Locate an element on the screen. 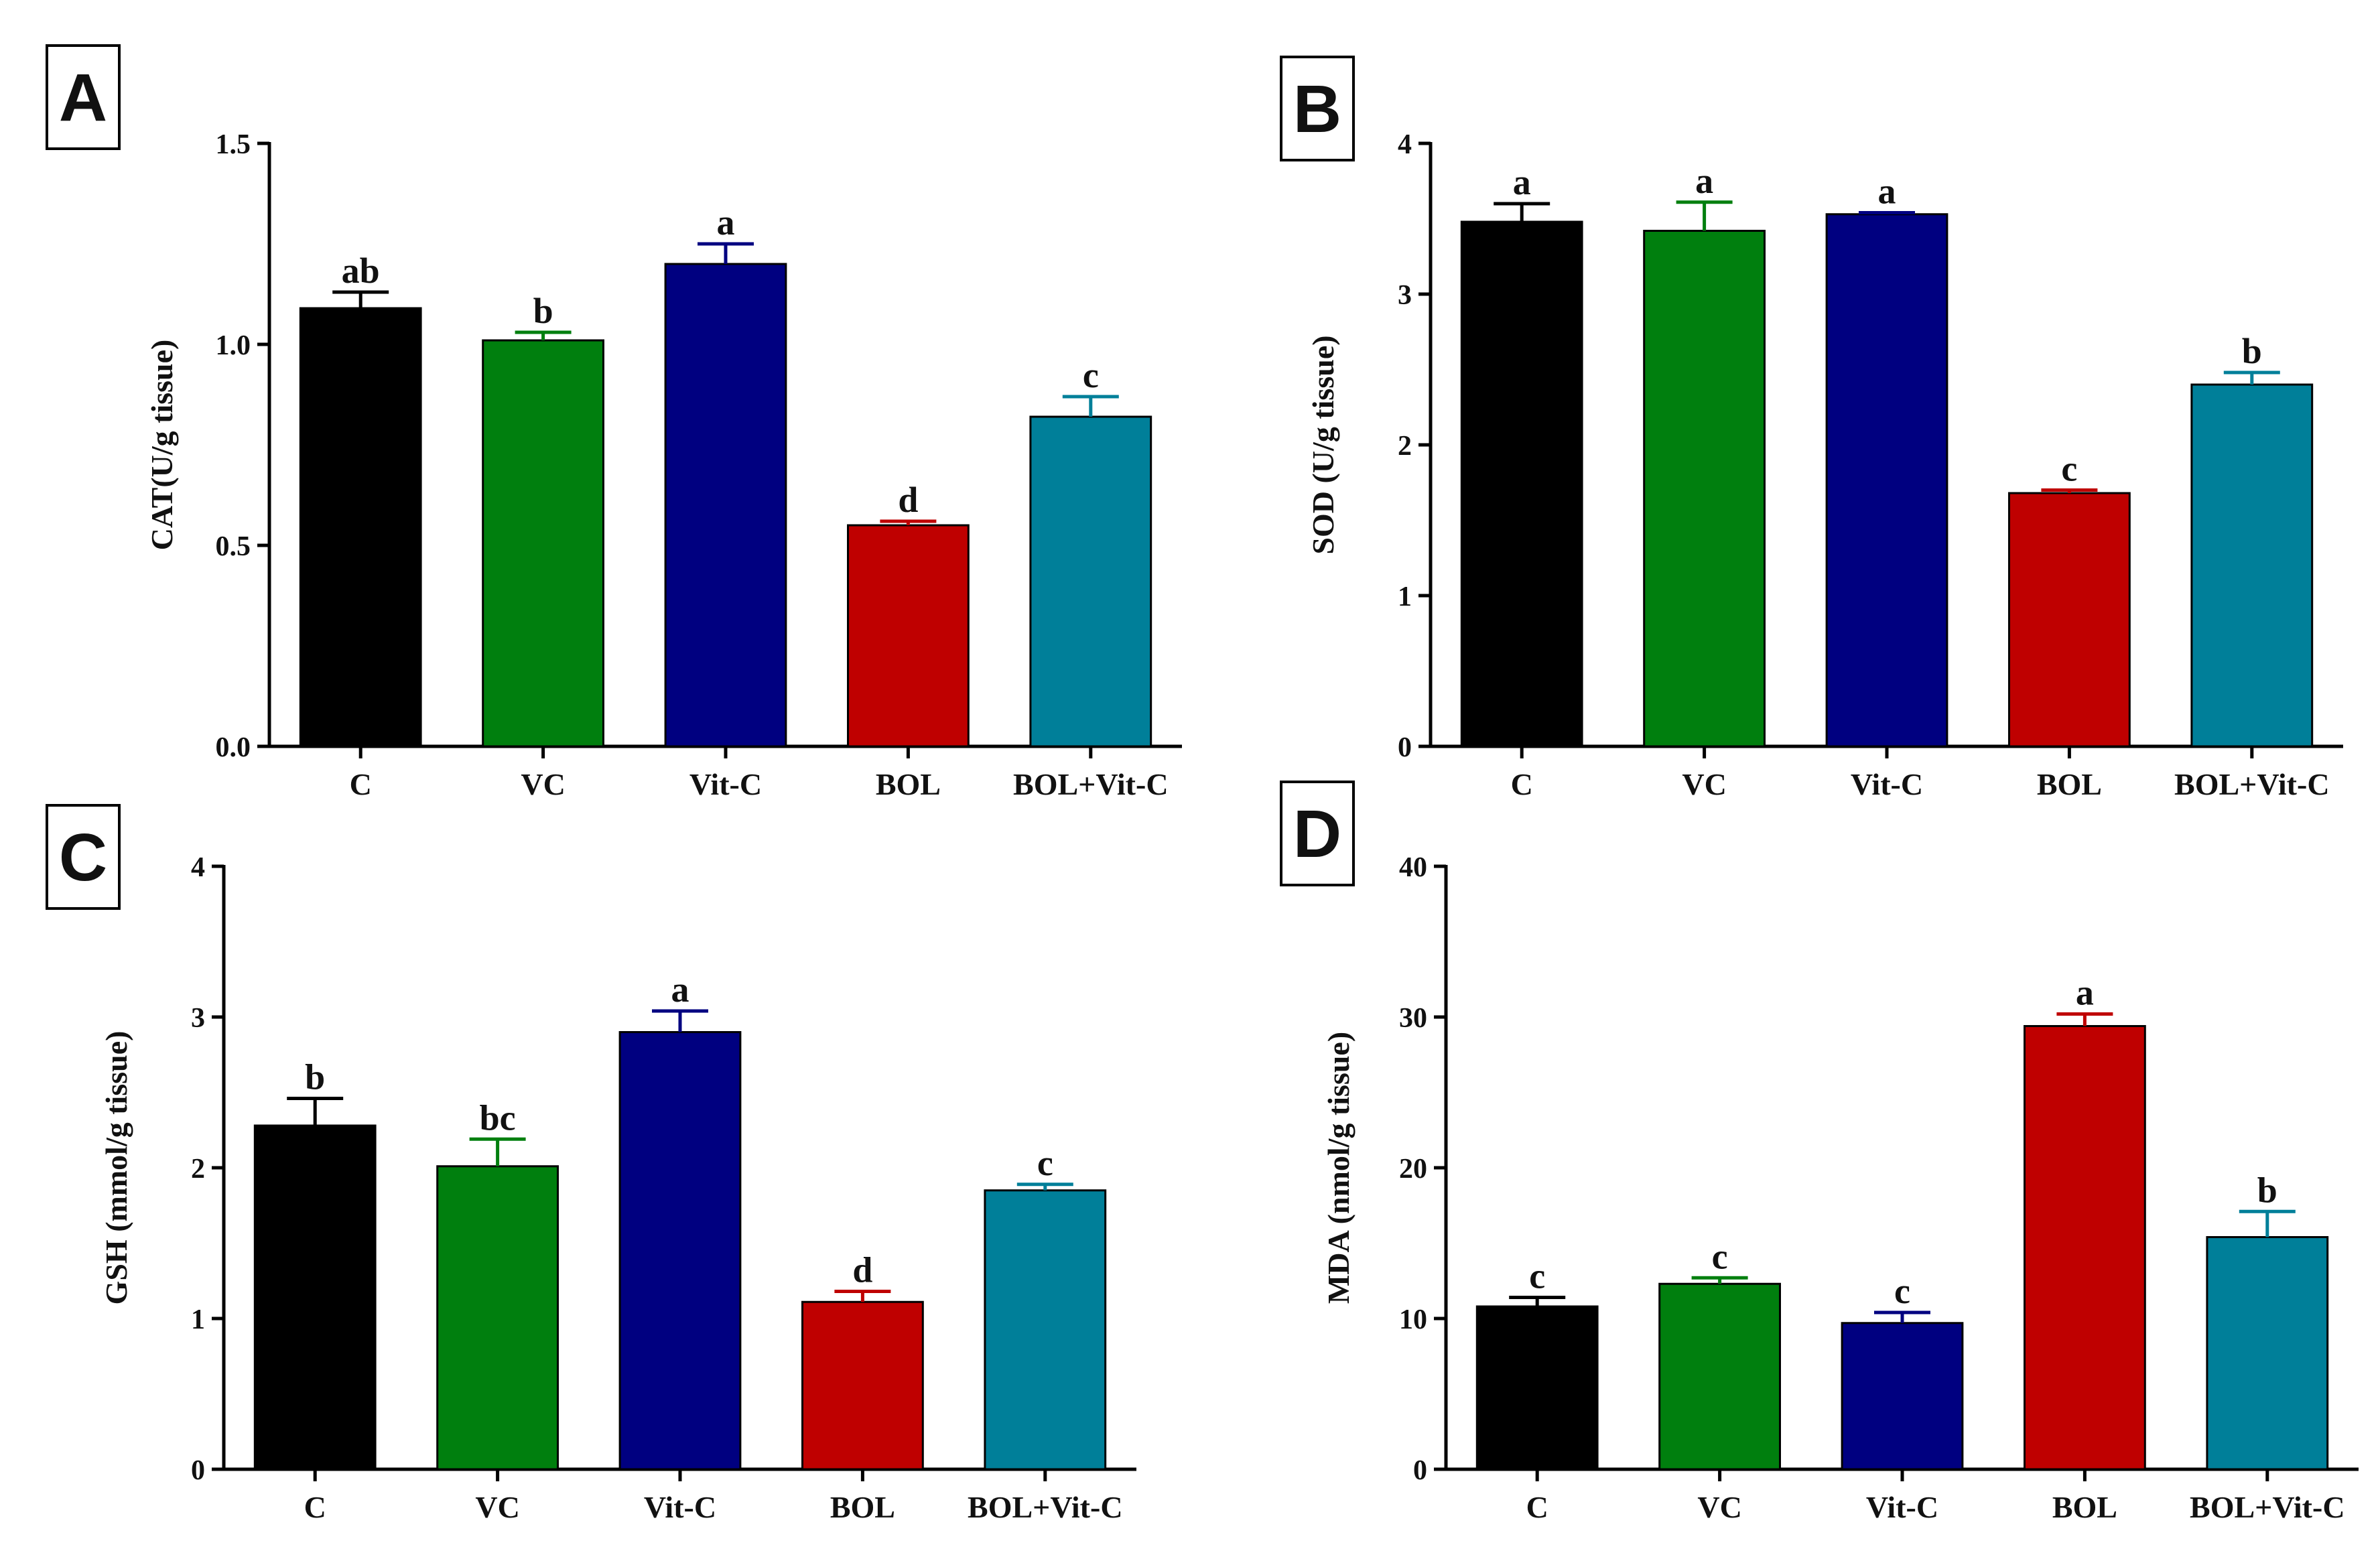 This screenshot has width=2380, height=1553. y-tick-label: 1.0 is located at coordinates (233, 345).